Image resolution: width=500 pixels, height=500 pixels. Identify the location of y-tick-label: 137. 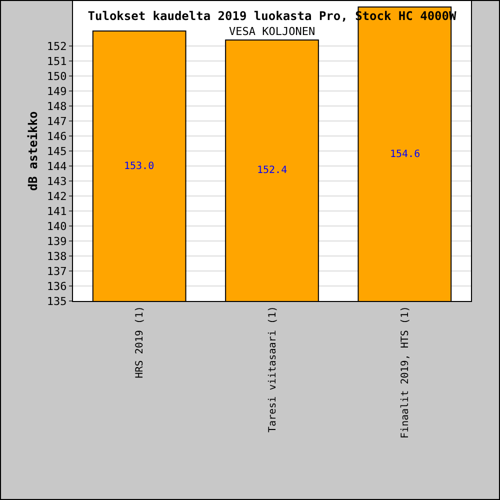
(56, 271).